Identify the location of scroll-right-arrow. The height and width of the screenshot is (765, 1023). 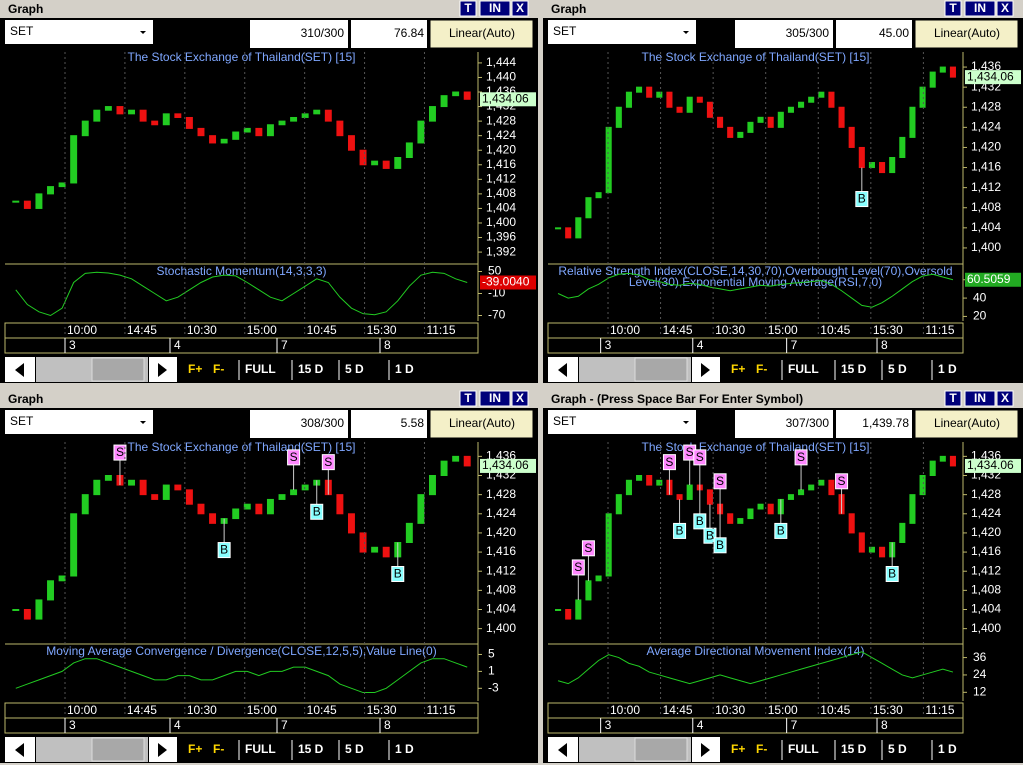
(705, 750).